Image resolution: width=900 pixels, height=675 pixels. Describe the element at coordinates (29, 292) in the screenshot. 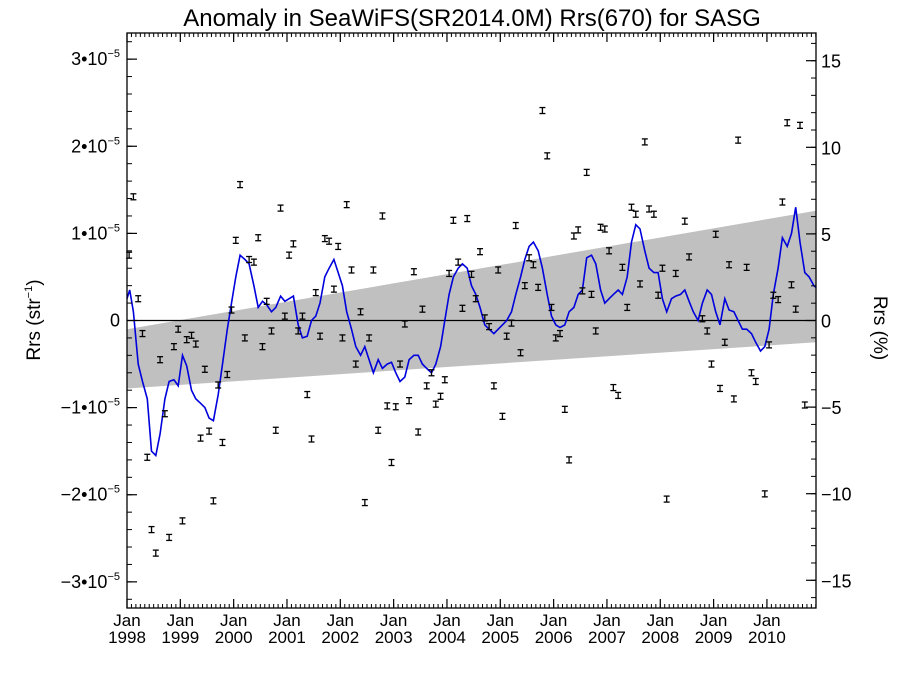

I see `y-axis-left-label-exp: −1` at that location.